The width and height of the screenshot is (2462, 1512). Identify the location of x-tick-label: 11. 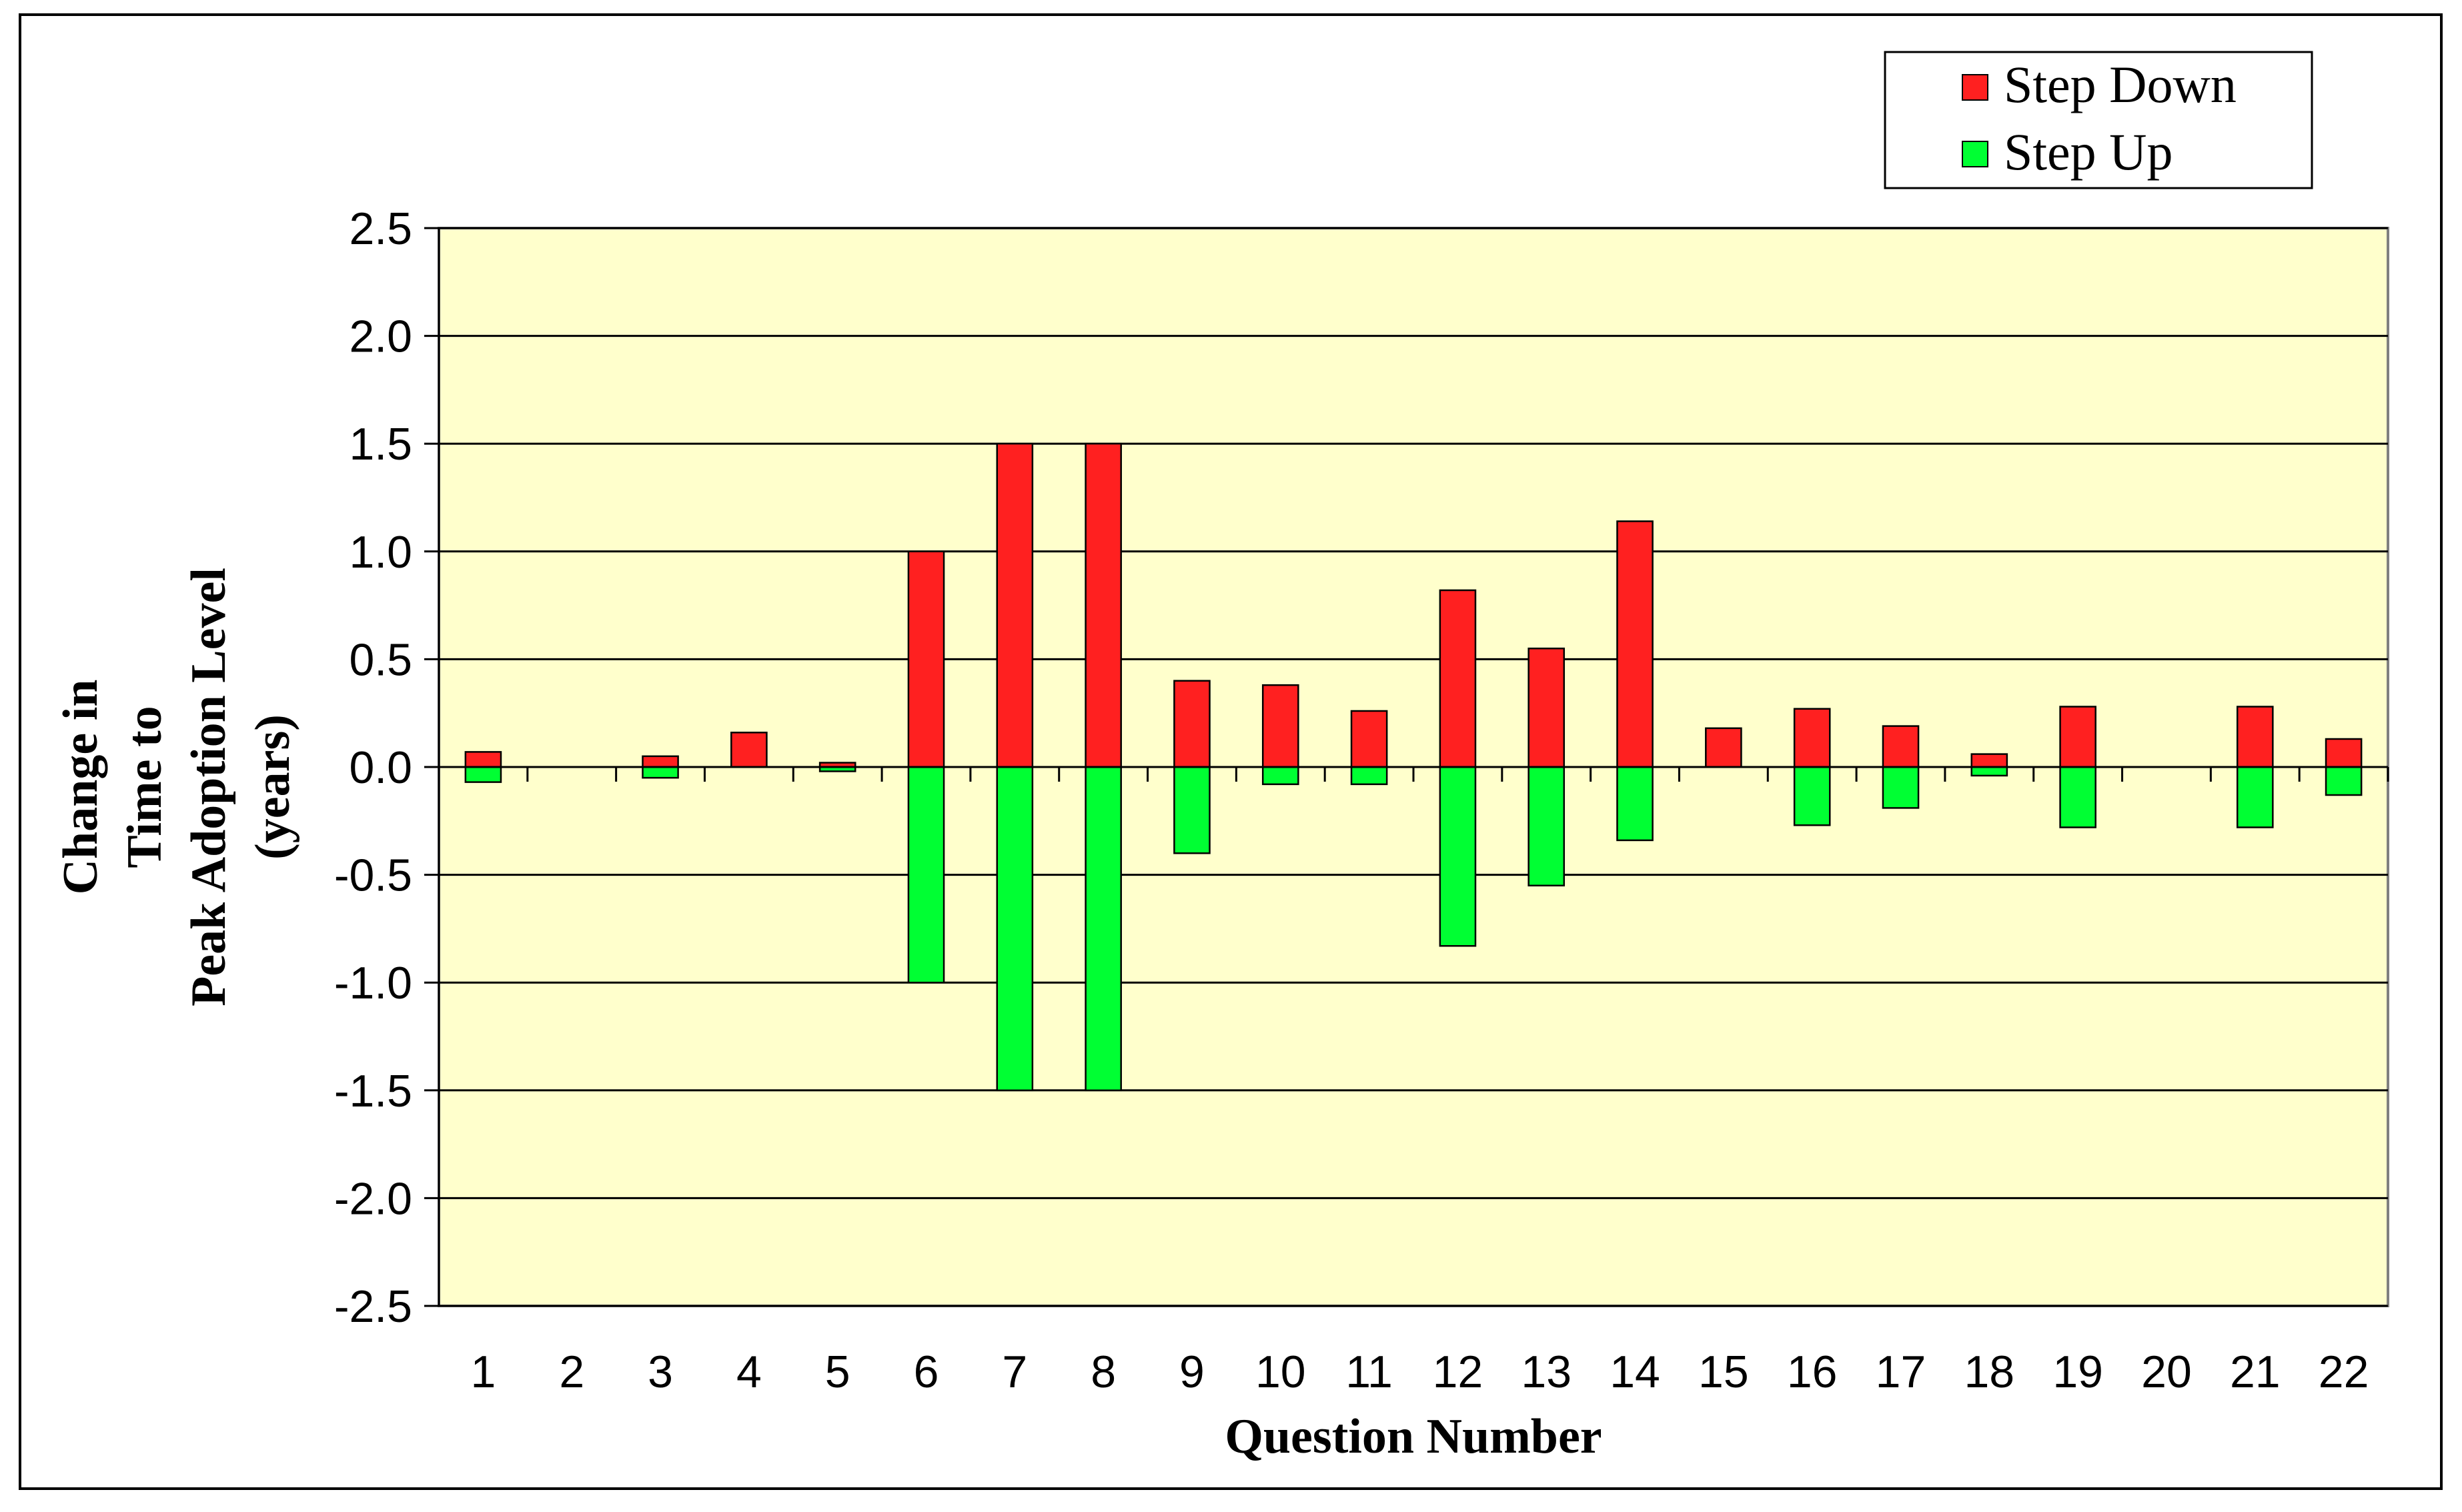
(1369, 1372).